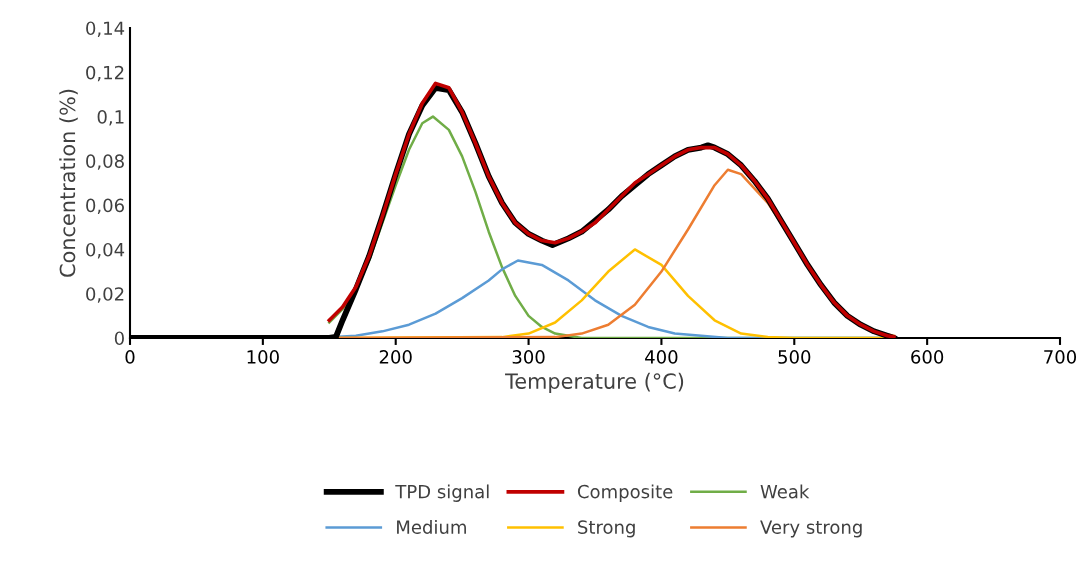 The width and height of the screenshot is (1083, 574). Describe the element at coordinates (811, 529) in the screenshot. I see `legend-label: Very strong` at that location.